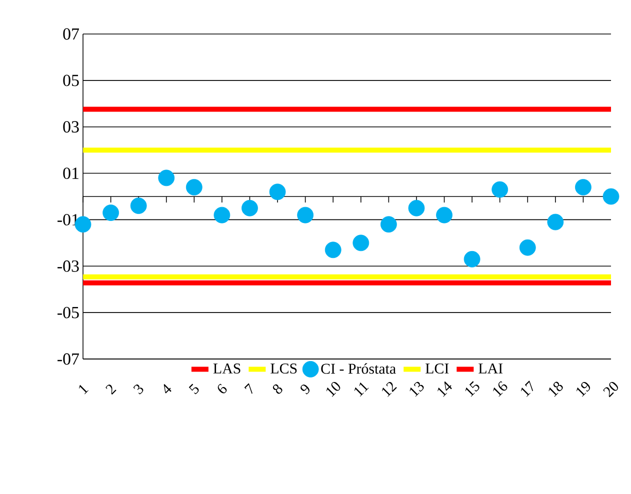  What do you see at coordinates (70, 173) in the screenshot?
I see `y-tick-label: 01` at bounding box center [70, 173].